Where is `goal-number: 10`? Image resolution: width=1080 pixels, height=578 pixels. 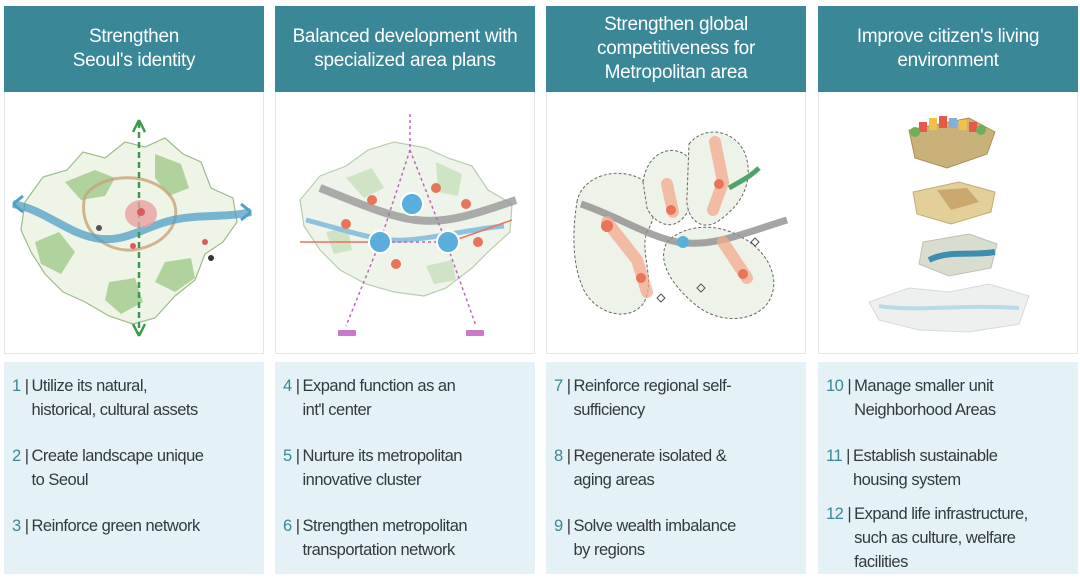
goal-number: 10 is located at coordinates (835, 386).